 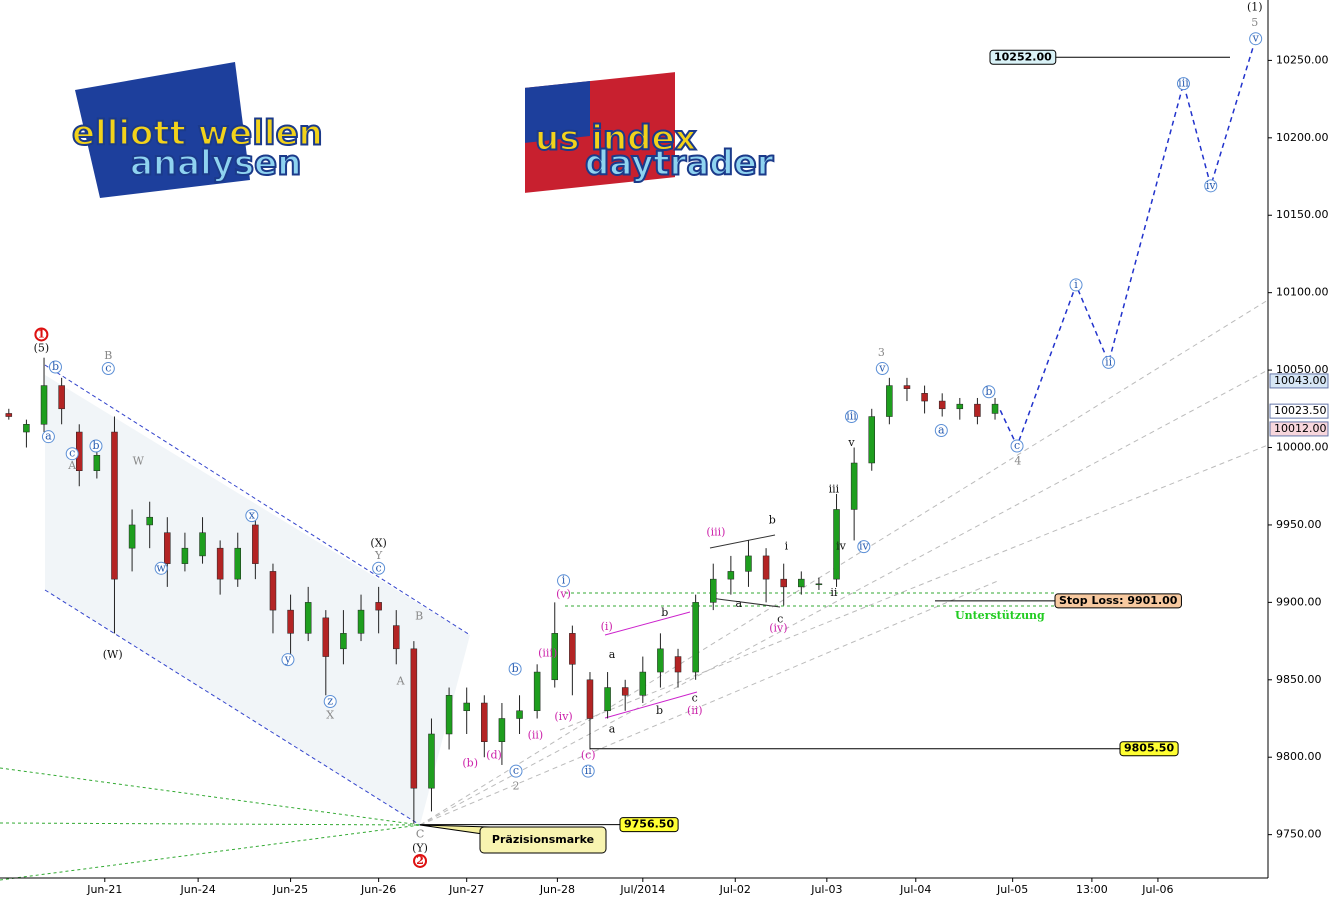 What do you see at coordinates (841, 546) in the screenshot?
I see `wave-label: iv` at bounding box center [841, 546].